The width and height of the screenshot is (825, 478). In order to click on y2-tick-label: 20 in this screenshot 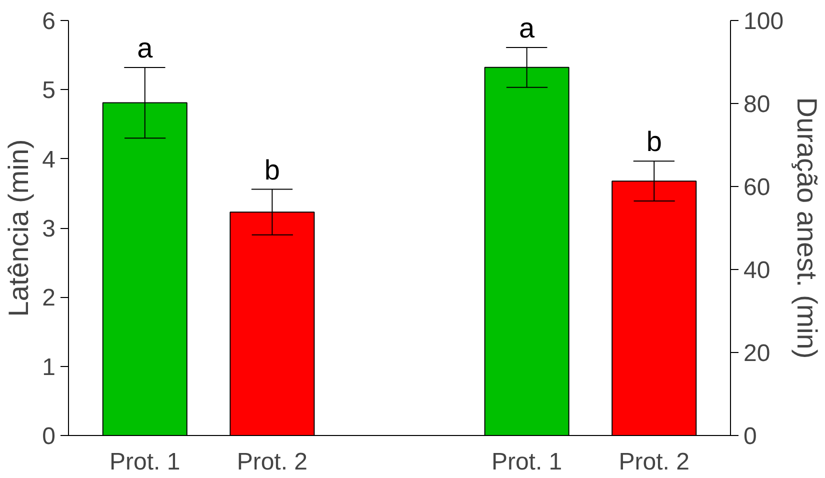, I will do `click(757, 353)`.